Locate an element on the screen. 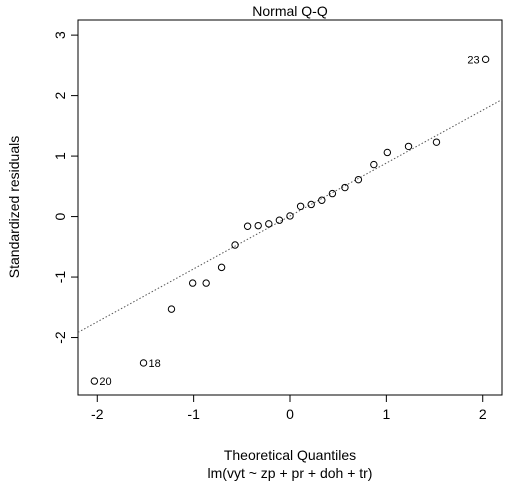  x-tick-label: 2 is located at coordinates (483, 414).